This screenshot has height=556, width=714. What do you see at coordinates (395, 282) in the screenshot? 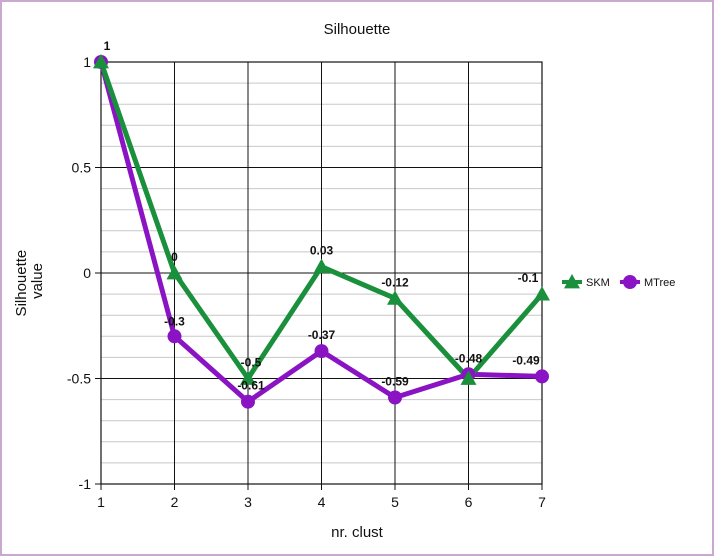
I see `data-label-skm: -0.12` at bounding box center [395, 282].